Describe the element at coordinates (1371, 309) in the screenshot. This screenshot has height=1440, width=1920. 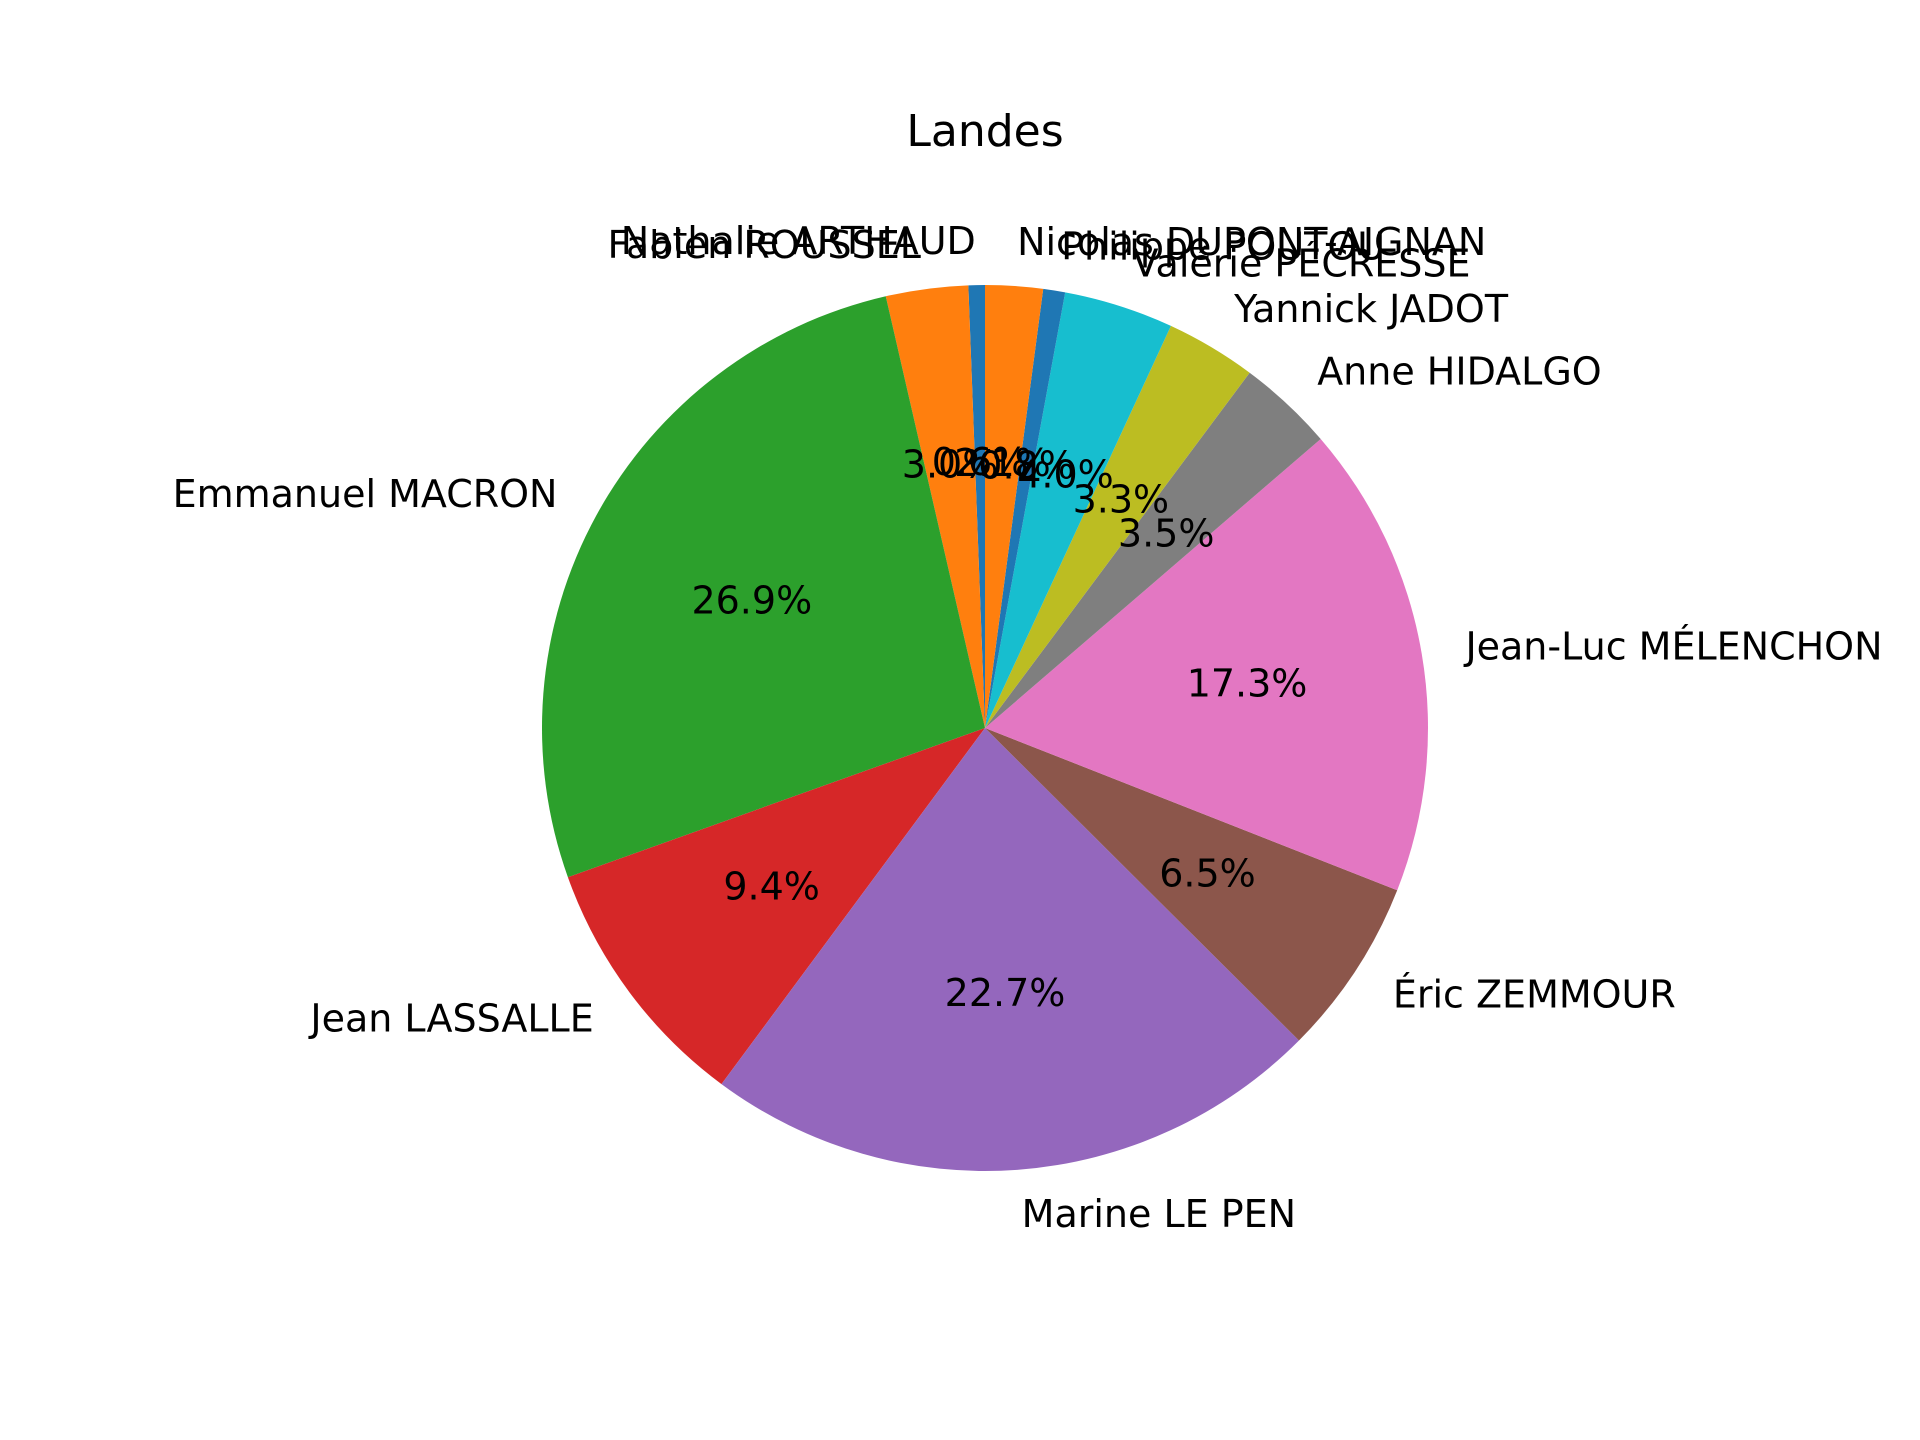
I see `slice-label-yannick-jadot: Yannick JADOT` at that location.